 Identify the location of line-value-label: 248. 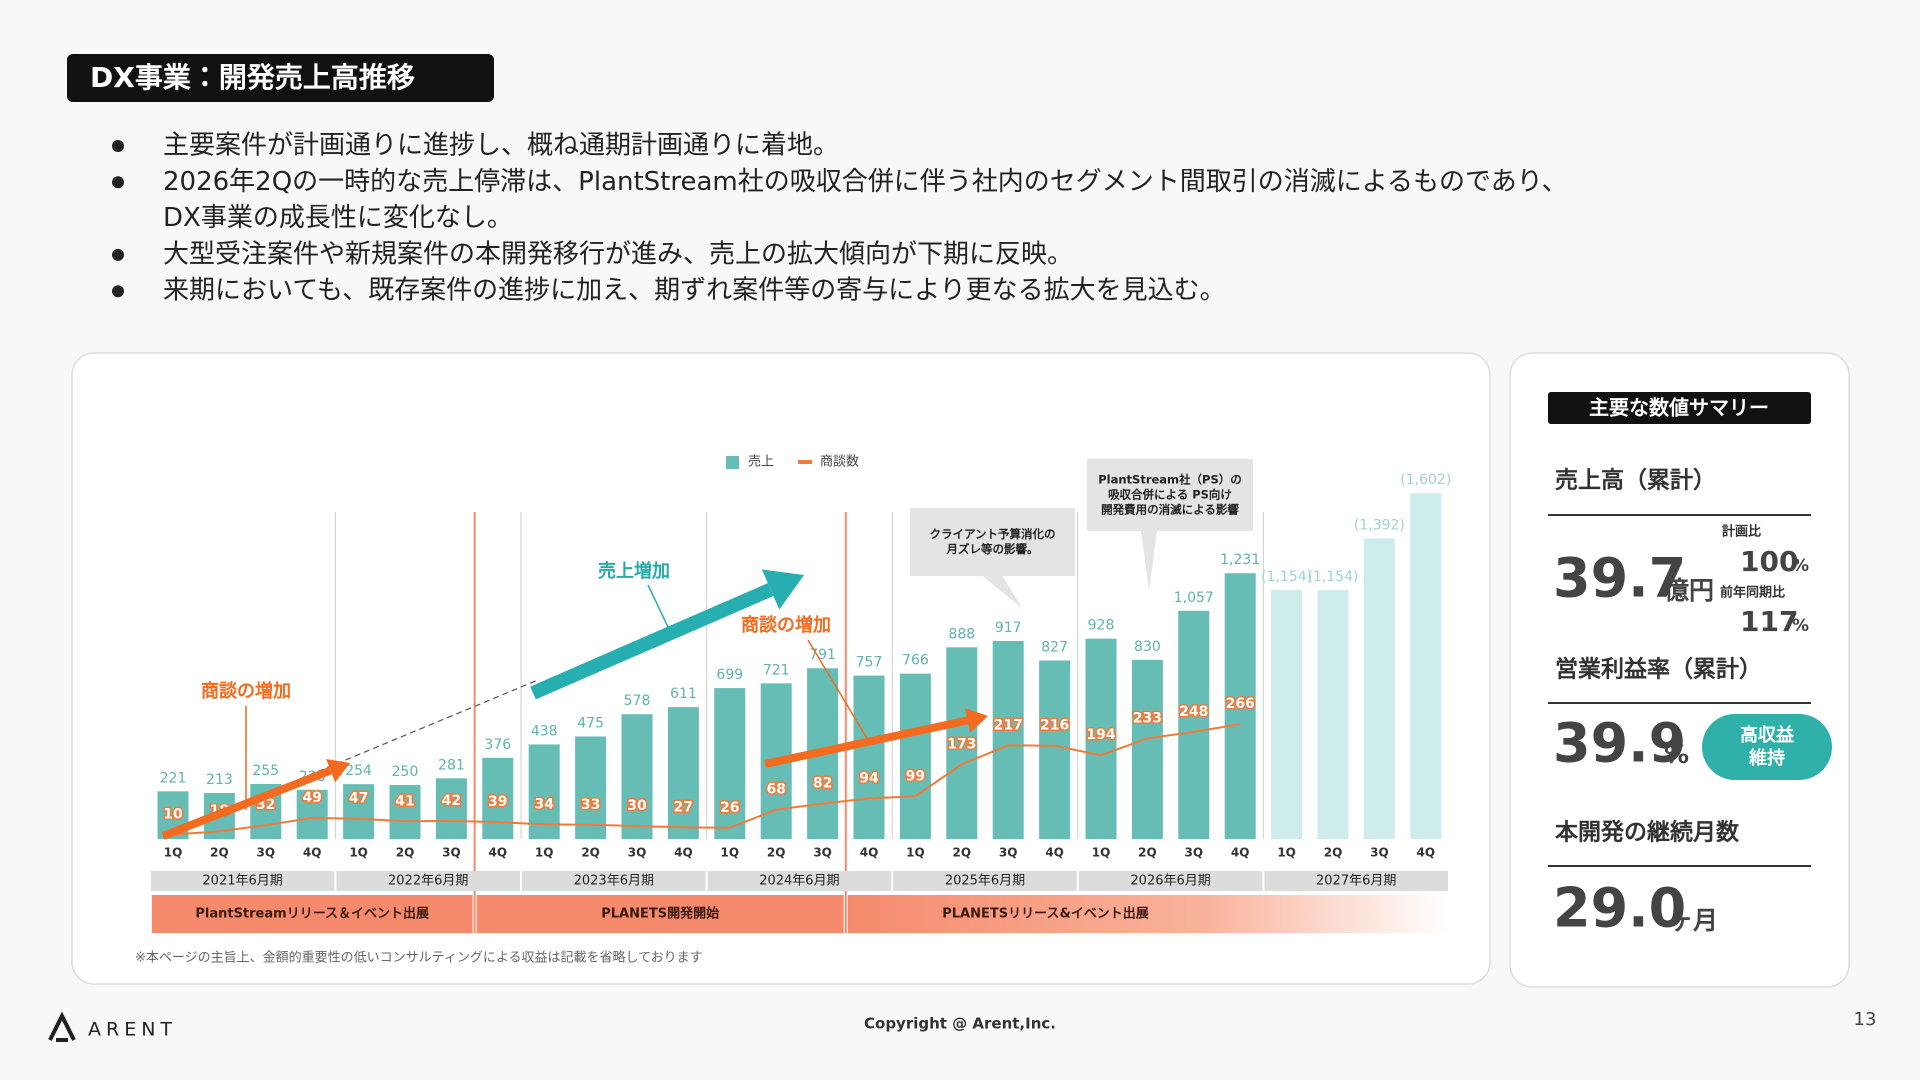
(1193, 712).